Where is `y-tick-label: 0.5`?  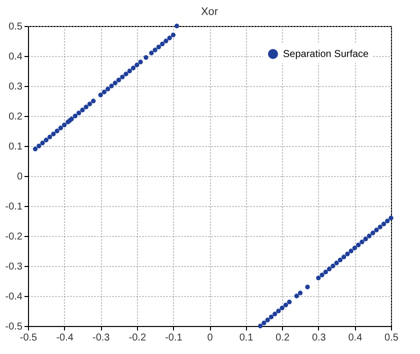 y-tick-label: 0.5 is located at coordinates (15, 27).